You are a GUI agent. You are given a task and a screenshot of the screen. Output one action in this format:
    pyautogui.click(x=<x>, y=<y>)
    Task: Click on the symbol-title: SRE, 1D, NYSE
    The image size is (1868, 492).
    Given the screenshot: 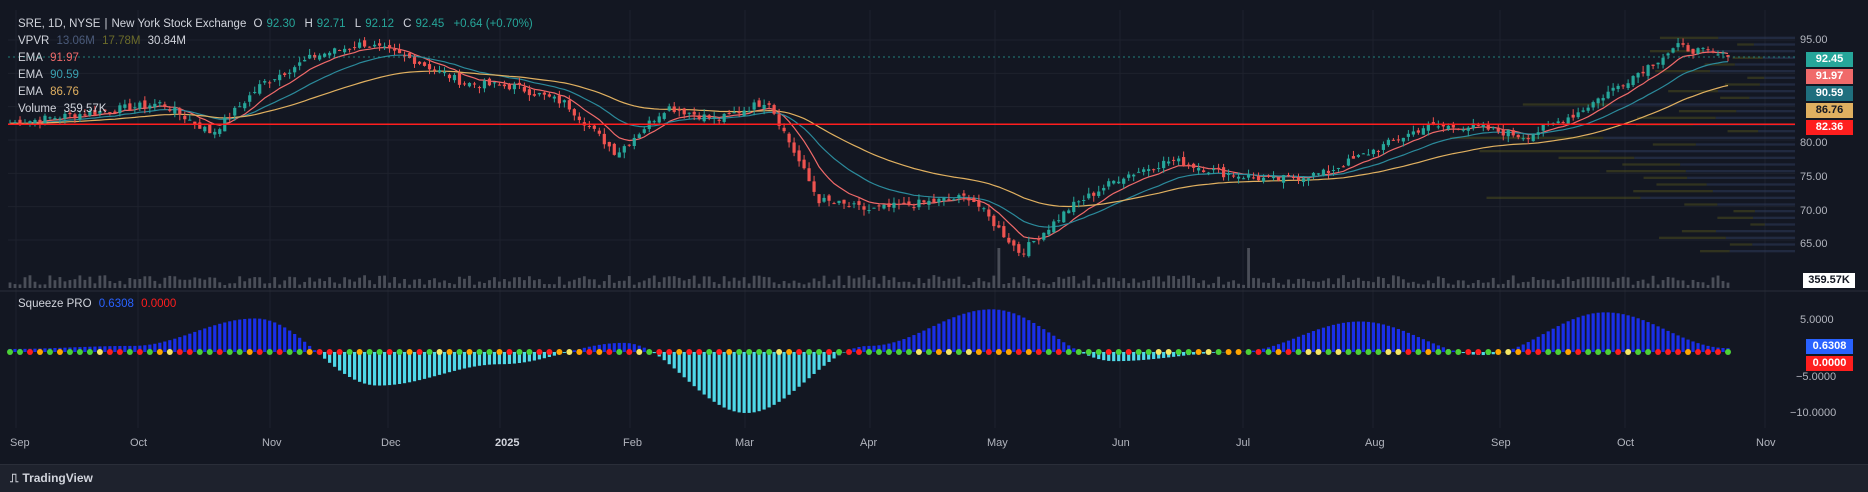 What is the action you would take?
    pyautogui.click(x=59, y=24)
    